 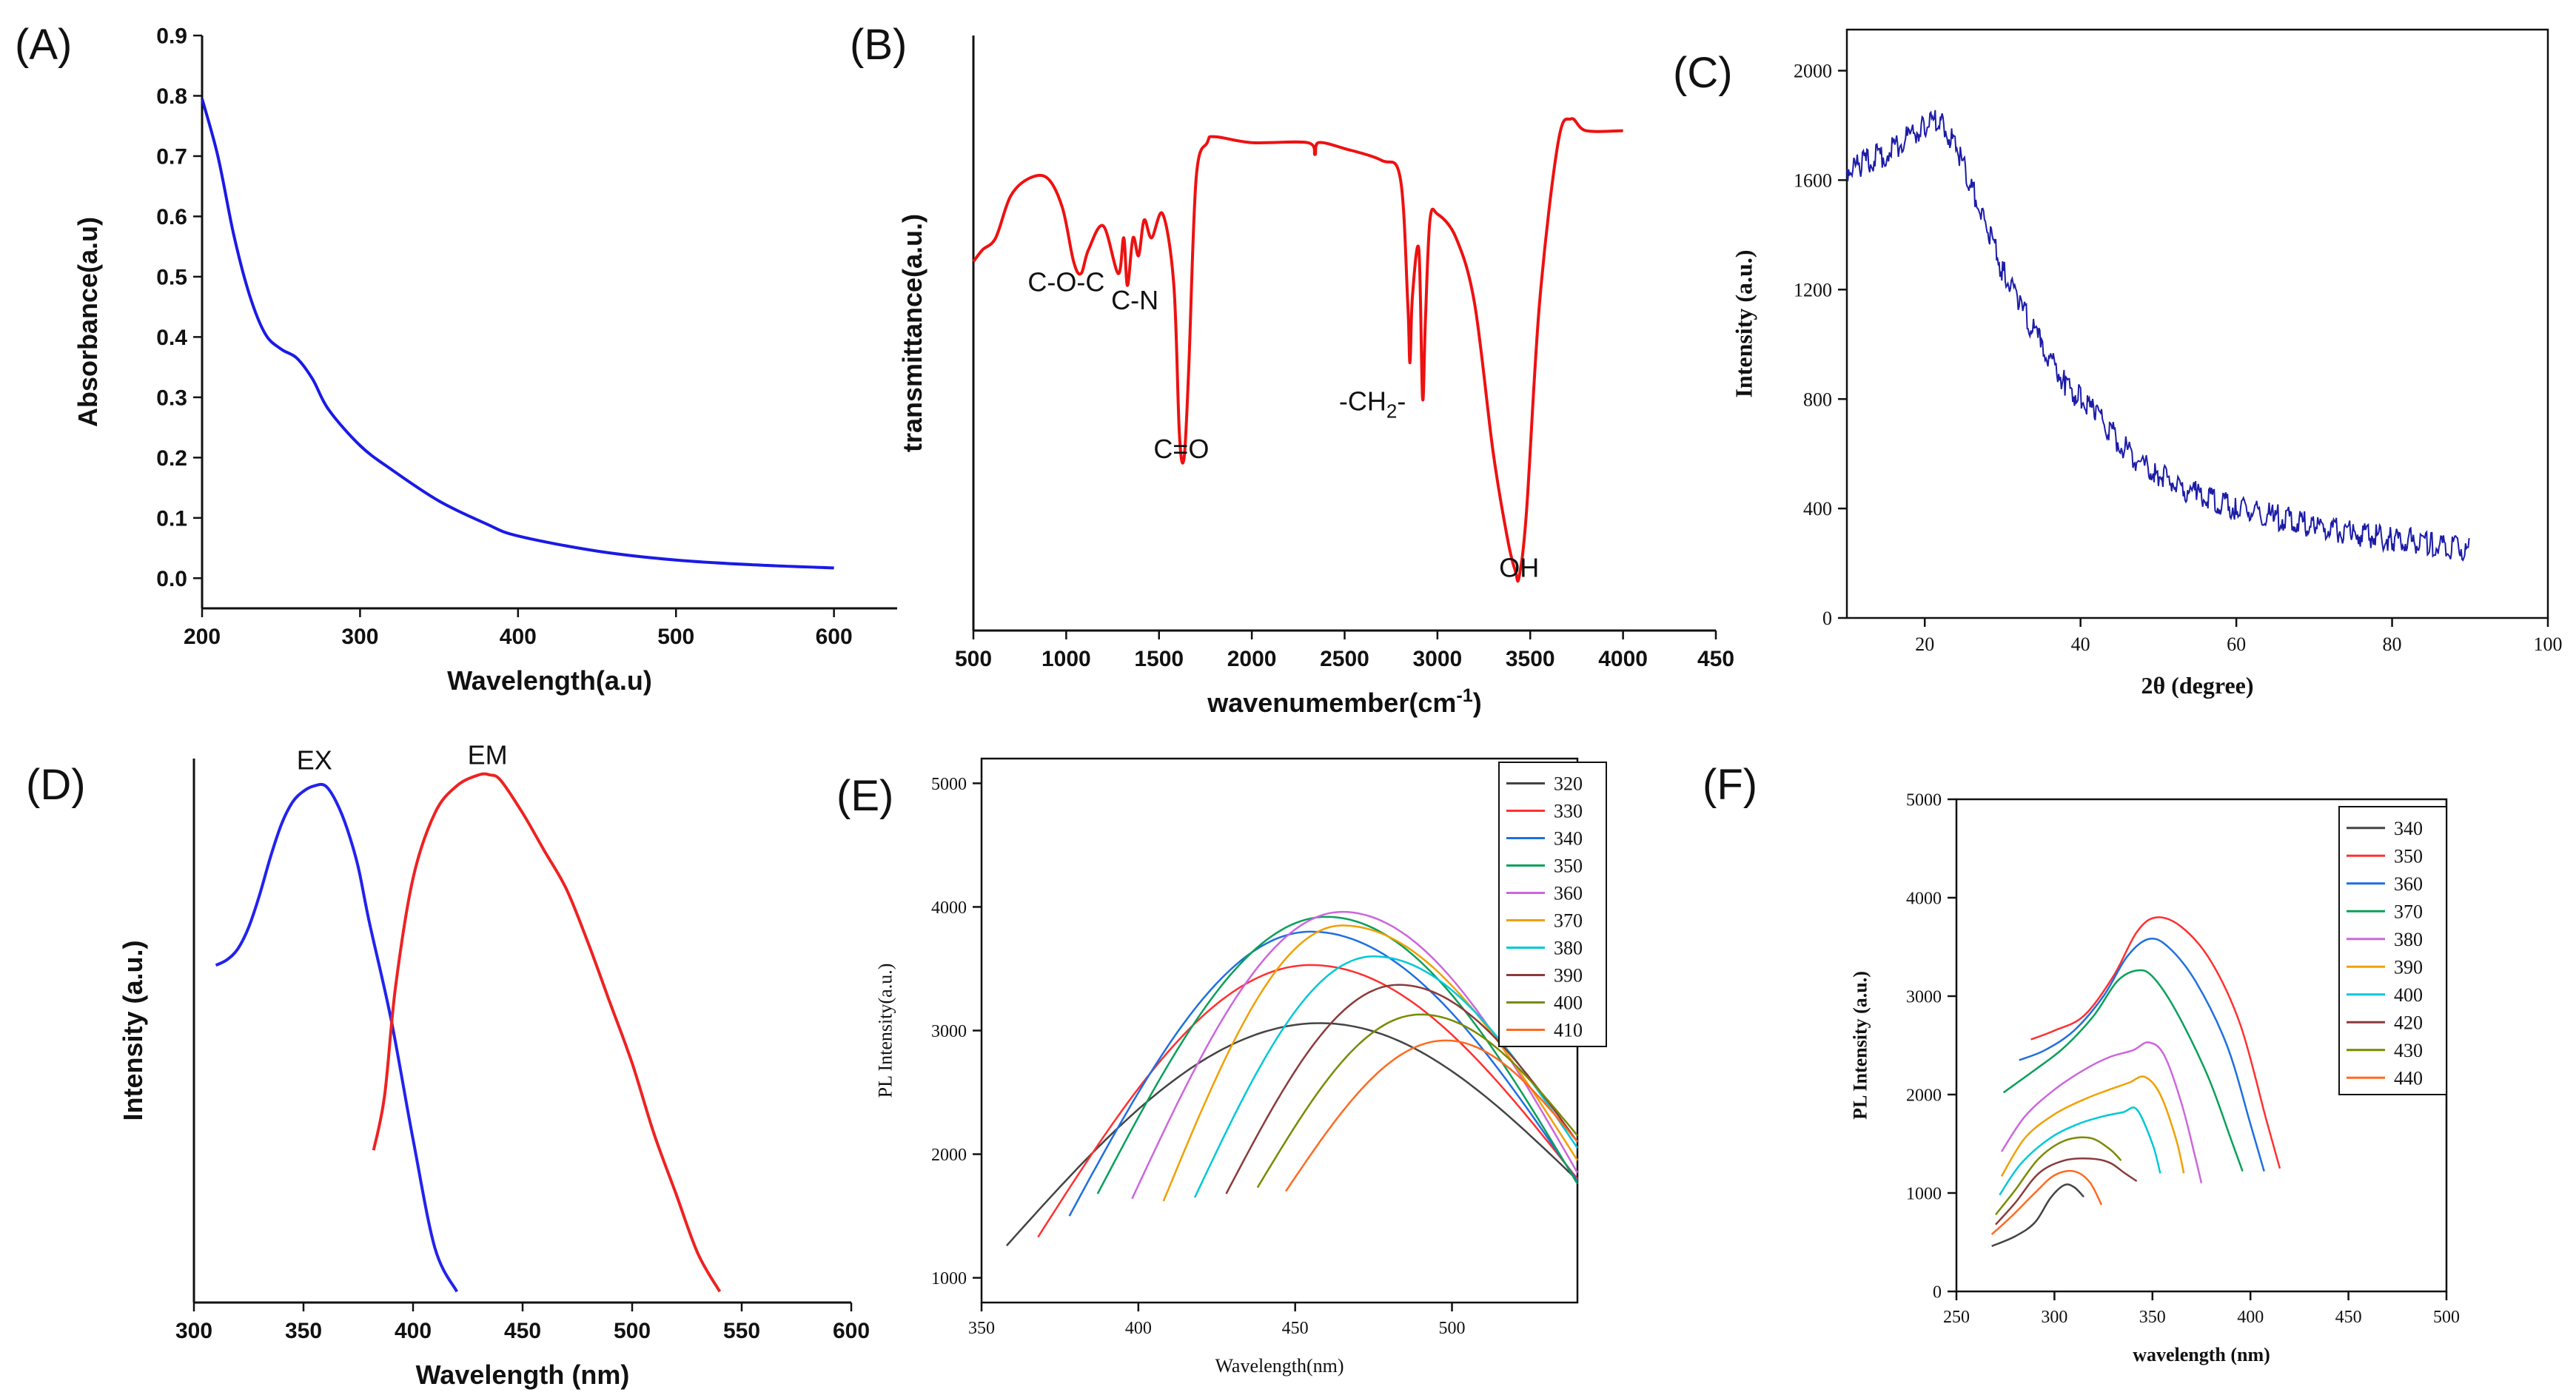 What do you see at coordinates (336, 1037) in the screenshot?
I see `series-ex` at bounding box center [336, 1037].